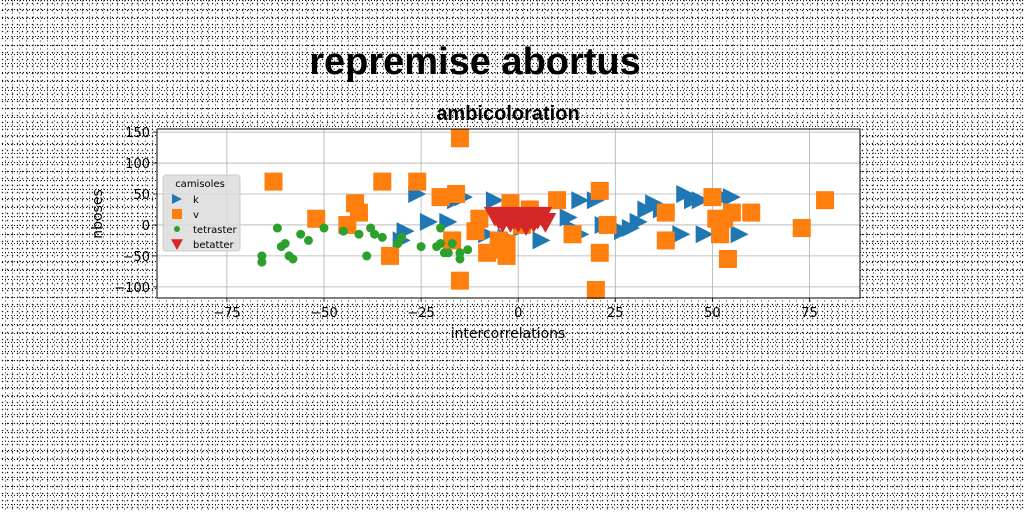  Describe the element at coordinates (137, 133) in the screenshot. I see `y-tick-label: 150` at that location.